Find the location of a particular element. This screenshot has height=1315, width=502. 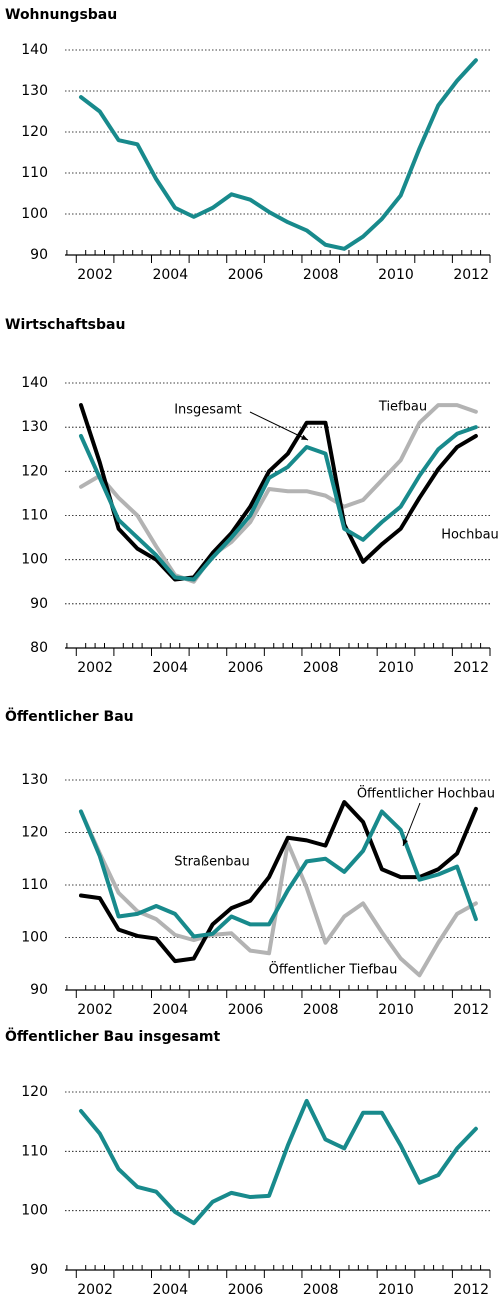

series-label: Straßenbau is located at coordinates (212, 862).